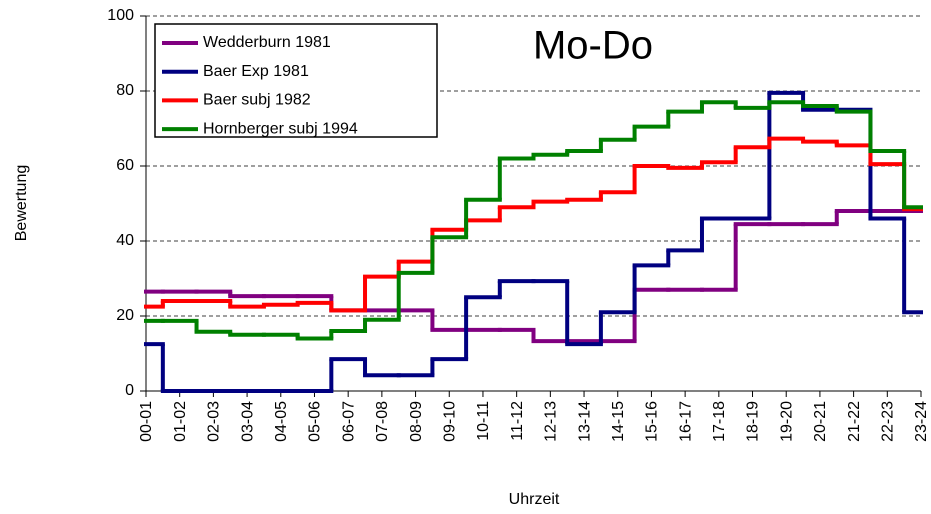  What do you see at coordinates (348, 421) in the screenshot?
I see `x-tick-label: 06-07` at bounding box center [348, 421].